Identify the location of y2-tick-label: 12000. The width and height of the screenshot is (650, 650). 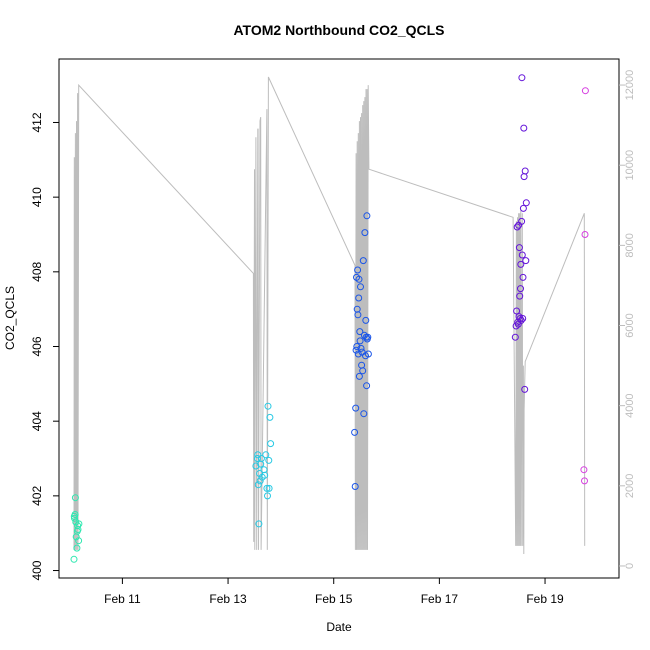
(630, 85).